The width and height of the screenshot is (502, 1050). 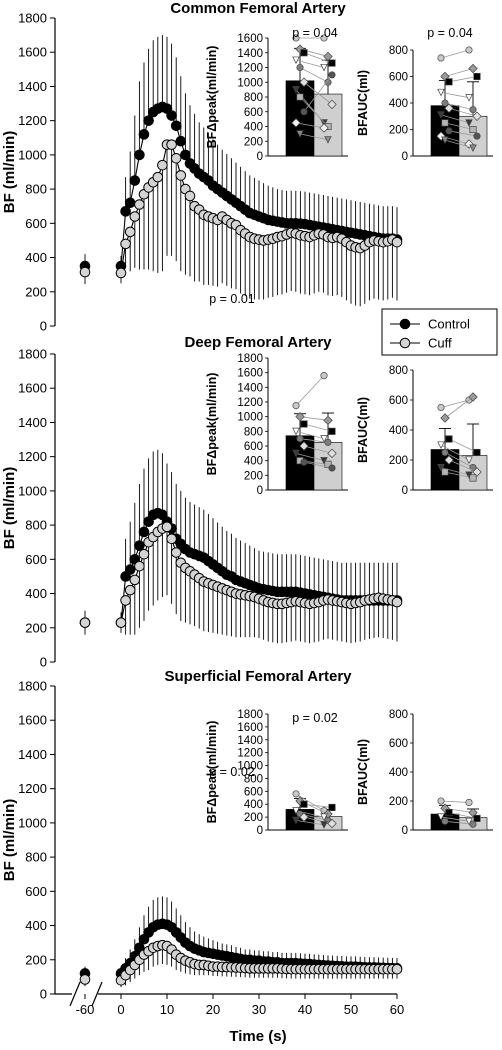 I want to click on y-tick-label: 0, so click(x=43, y=326).